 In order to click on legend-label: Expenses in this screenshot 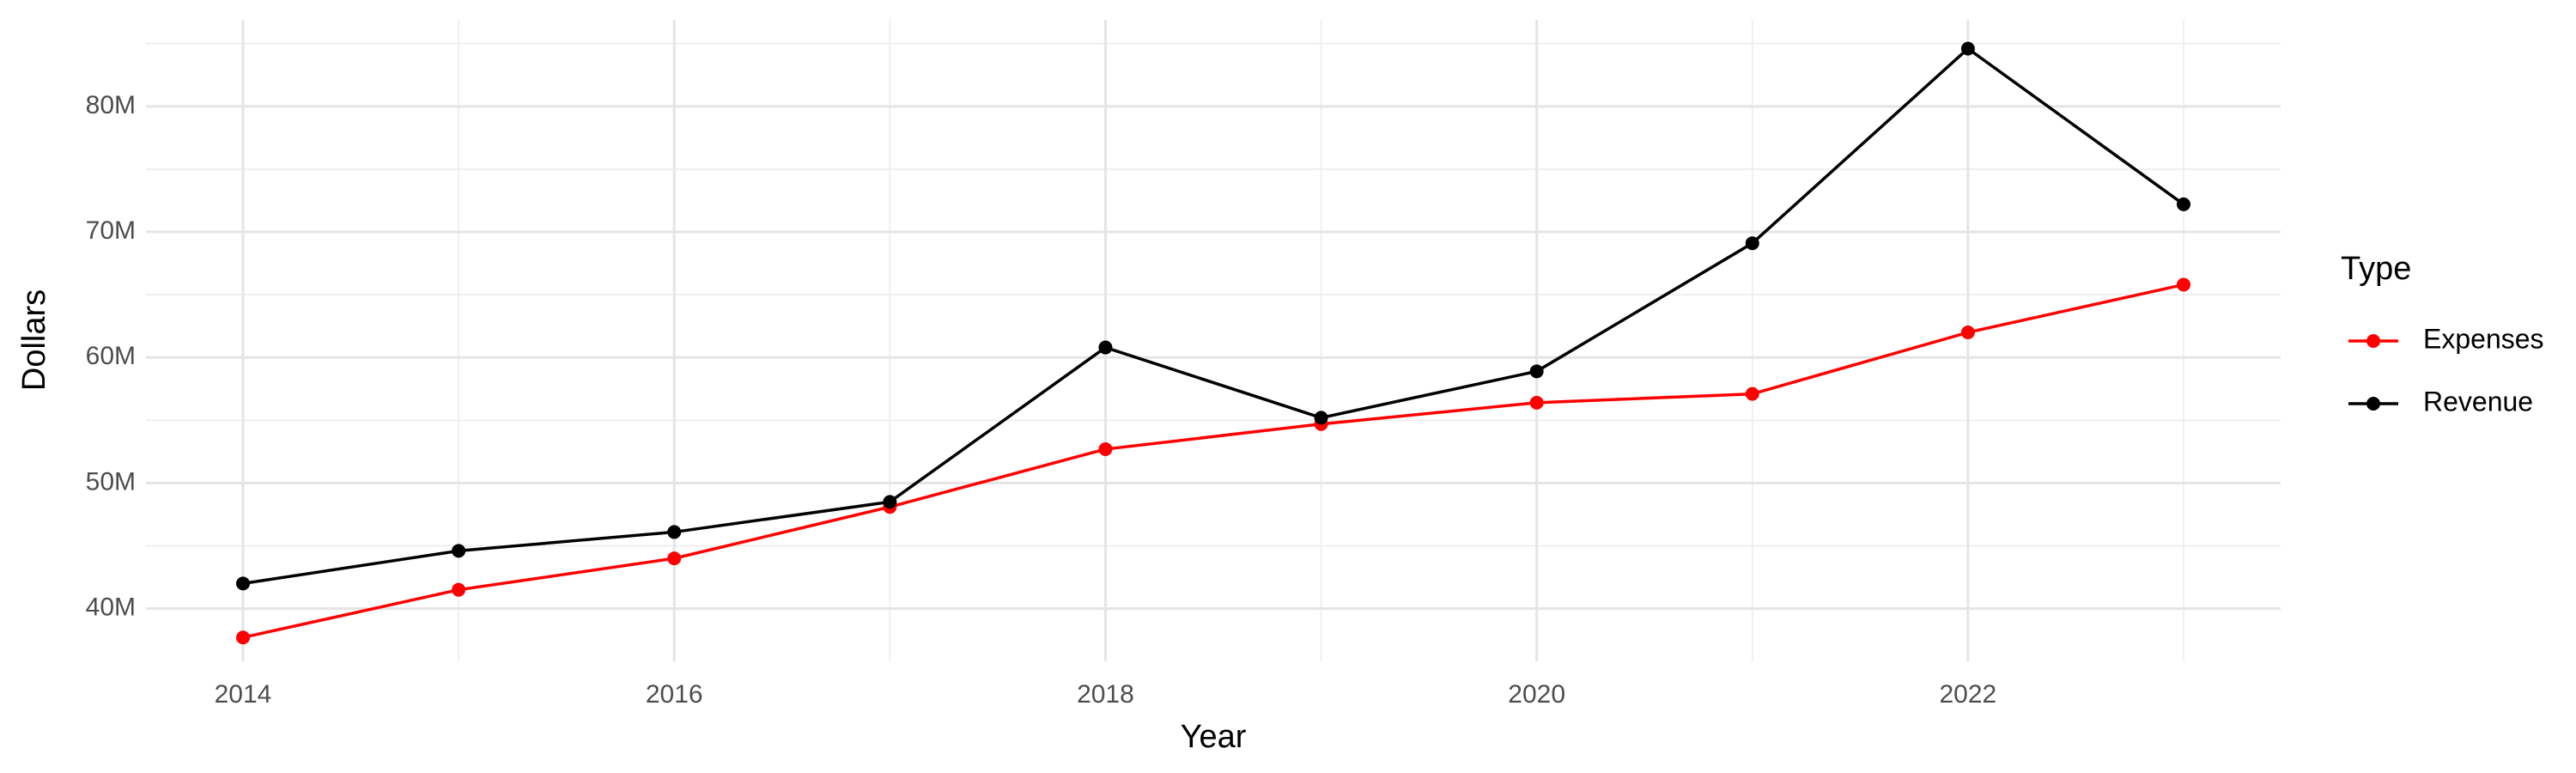, I will do `click(2484, 338)`.